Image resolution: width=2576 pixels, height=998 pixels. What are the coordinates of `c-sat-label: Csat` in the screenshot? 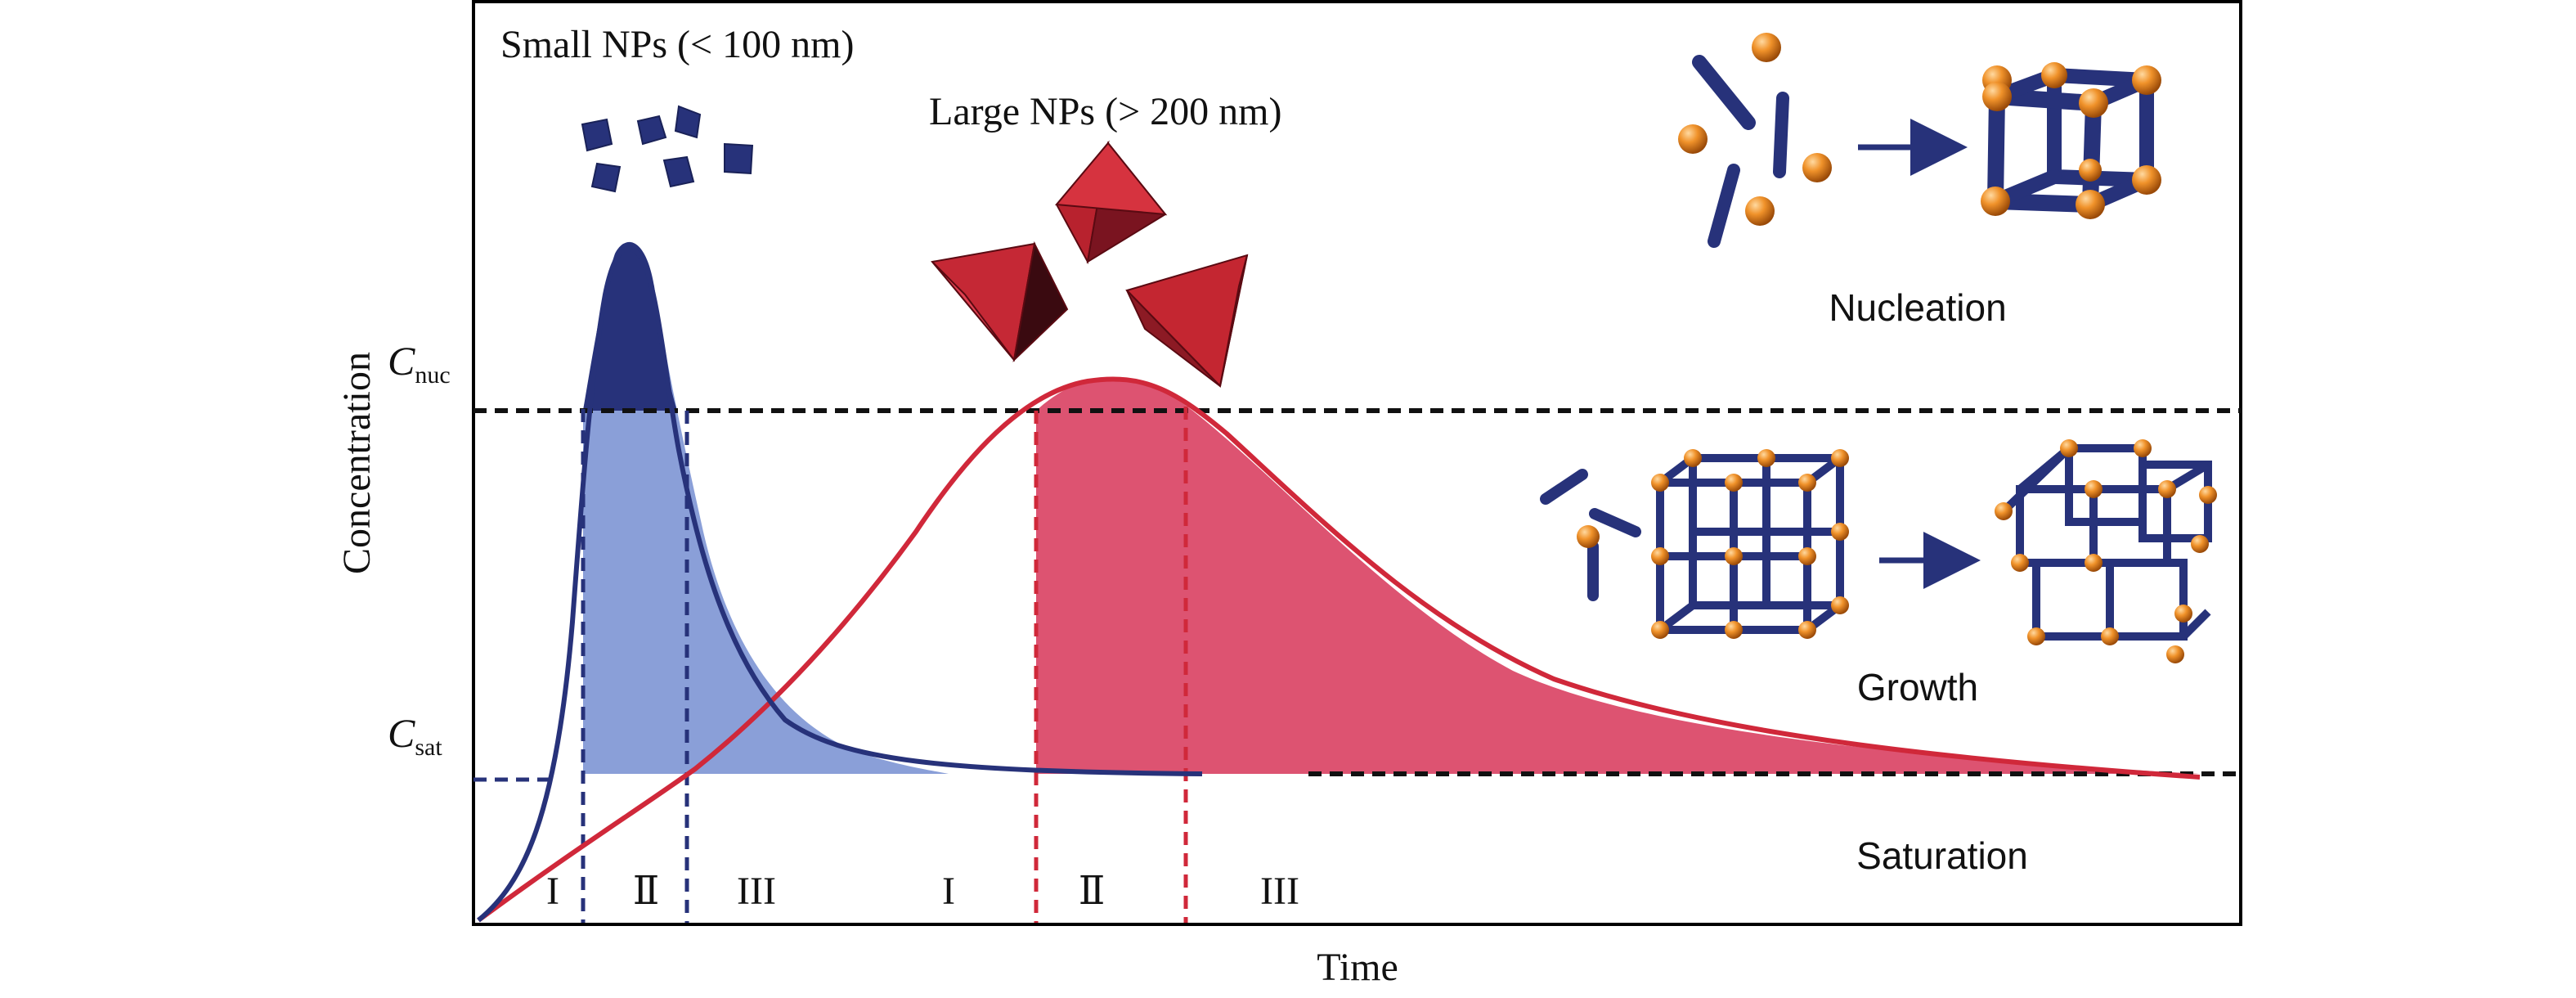 It's located at (415, 735).